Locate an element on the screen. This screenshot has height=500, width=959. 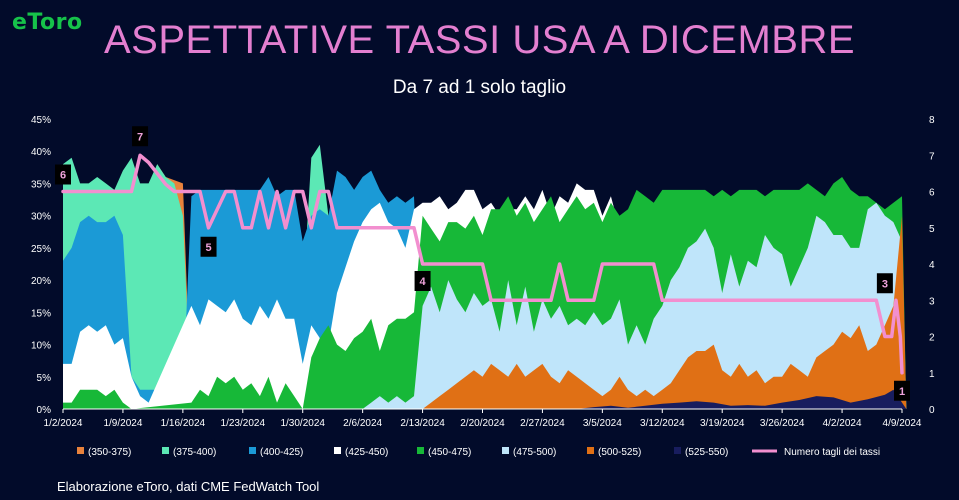
x-tick-label: 1/16/2024 is located at coordinates (183, 423).